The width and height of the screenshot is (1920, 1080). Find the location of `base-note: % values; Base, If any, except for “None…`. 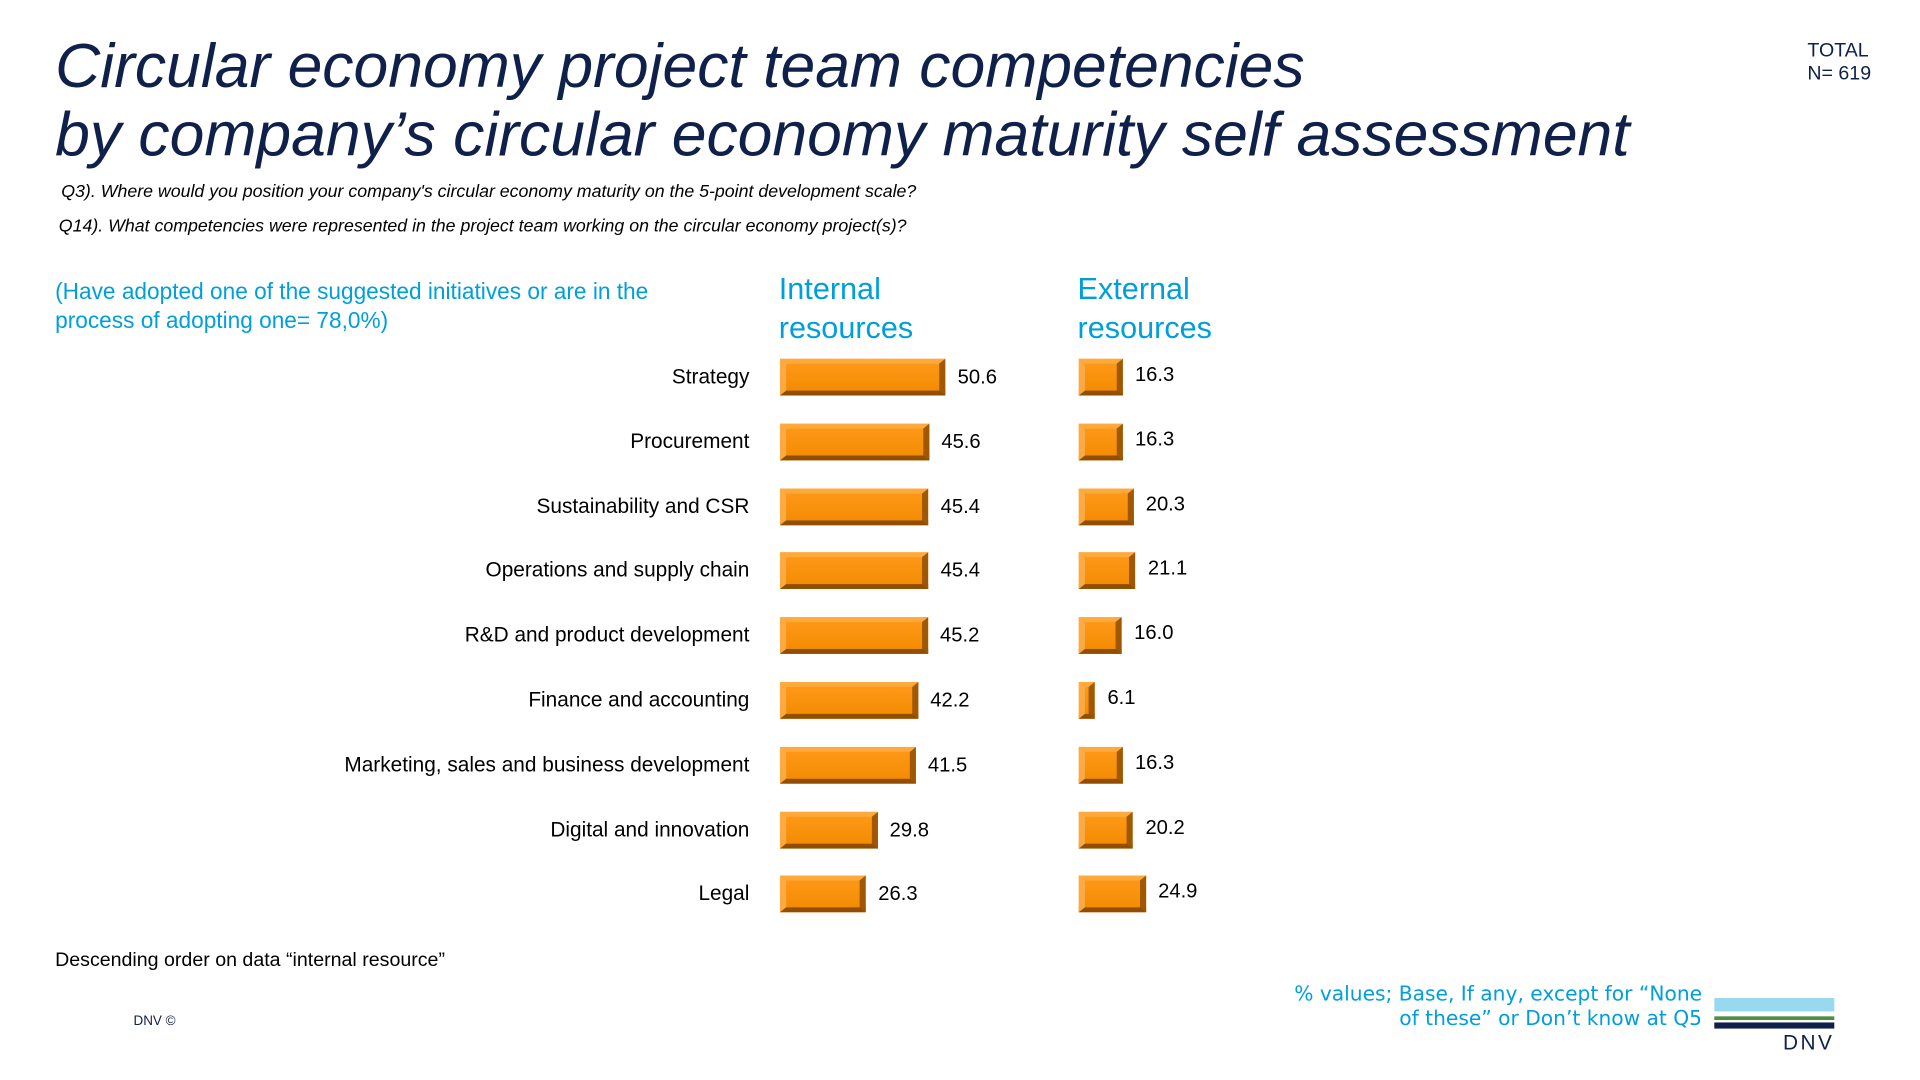

base-note: % values; Base, If any, except for “None… is located at coordinates (1498, 1006).